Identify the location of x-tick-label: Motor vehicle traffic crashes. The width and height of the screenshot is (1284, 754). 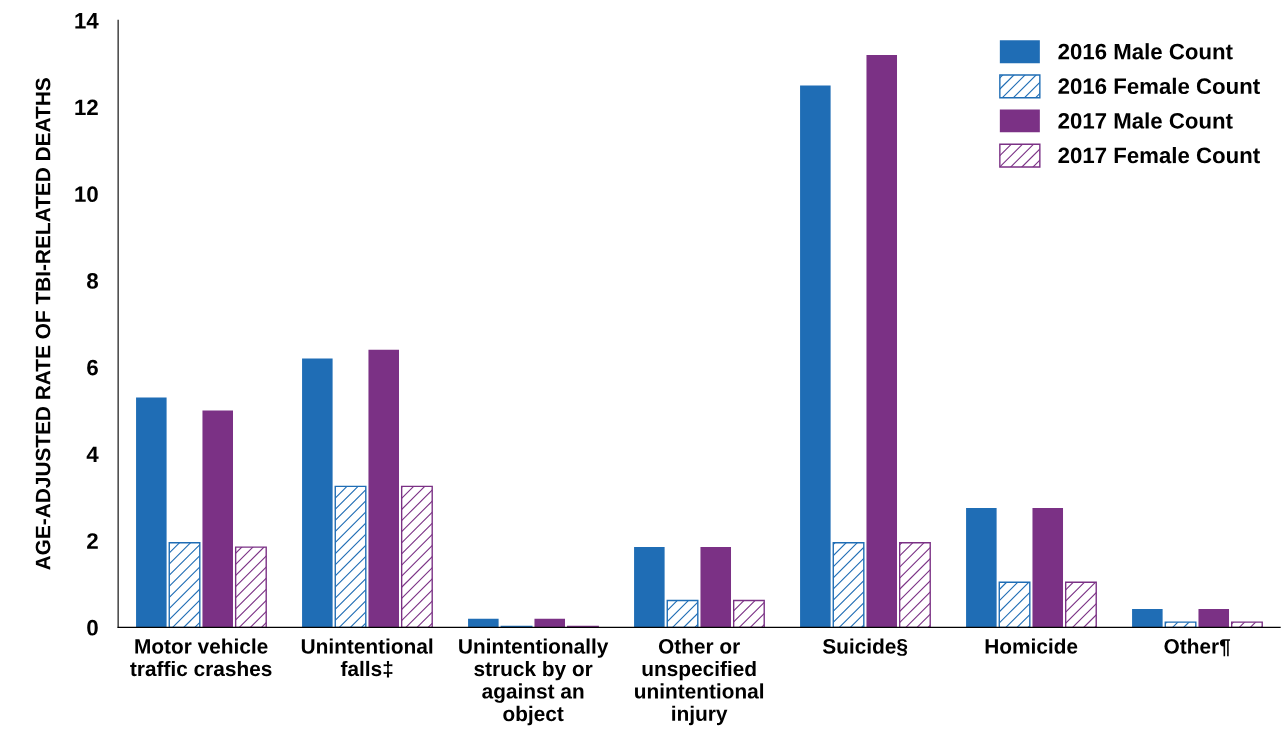
(201, 657).